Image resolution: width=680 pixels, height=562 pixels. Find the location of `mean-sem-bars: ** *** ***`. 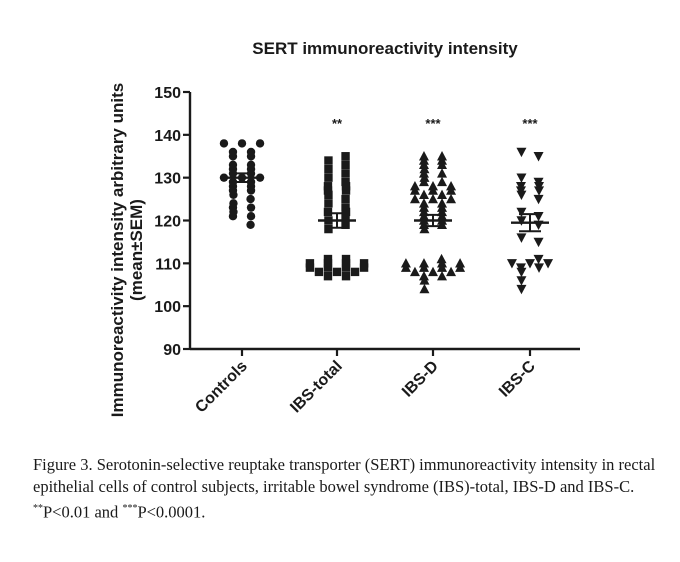

mean-sem-bars: ** *** *** is located at coordinates (386, 174).